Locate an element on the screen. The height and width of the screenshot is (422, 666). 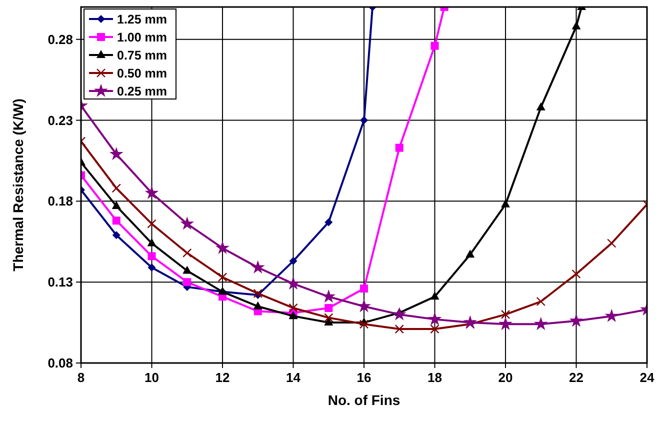
x-tick-label: 22 is located at coordinates (576, 377).